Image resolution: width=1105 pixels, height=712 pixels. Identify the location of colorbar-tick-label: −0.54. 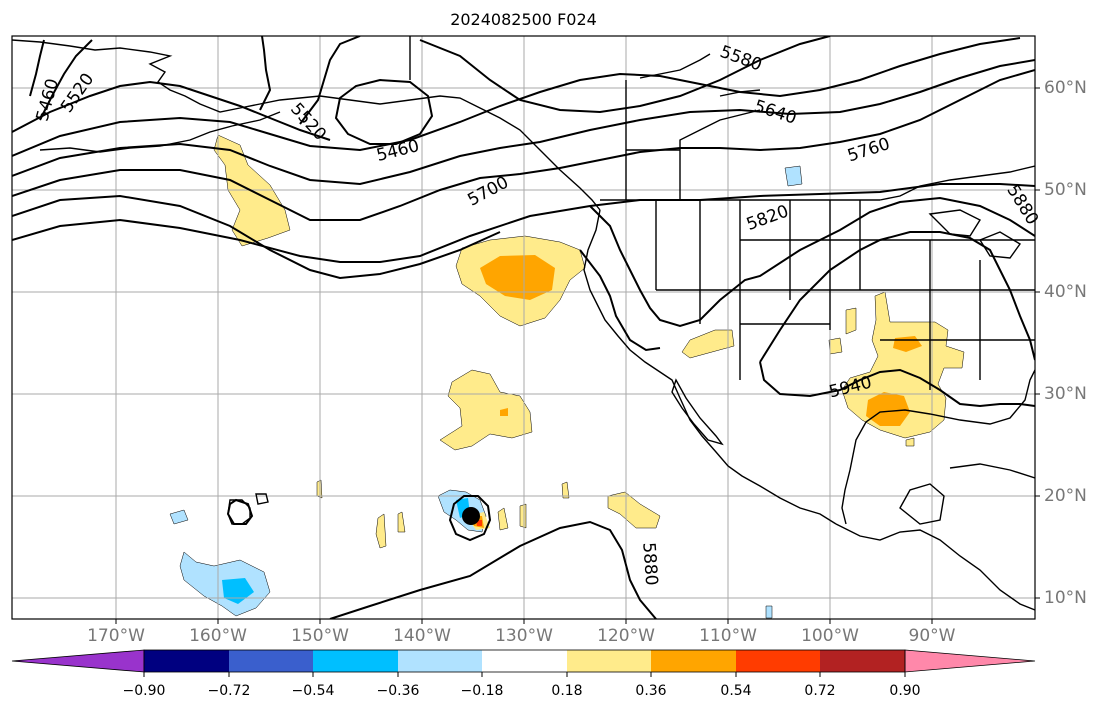
(313, 691).